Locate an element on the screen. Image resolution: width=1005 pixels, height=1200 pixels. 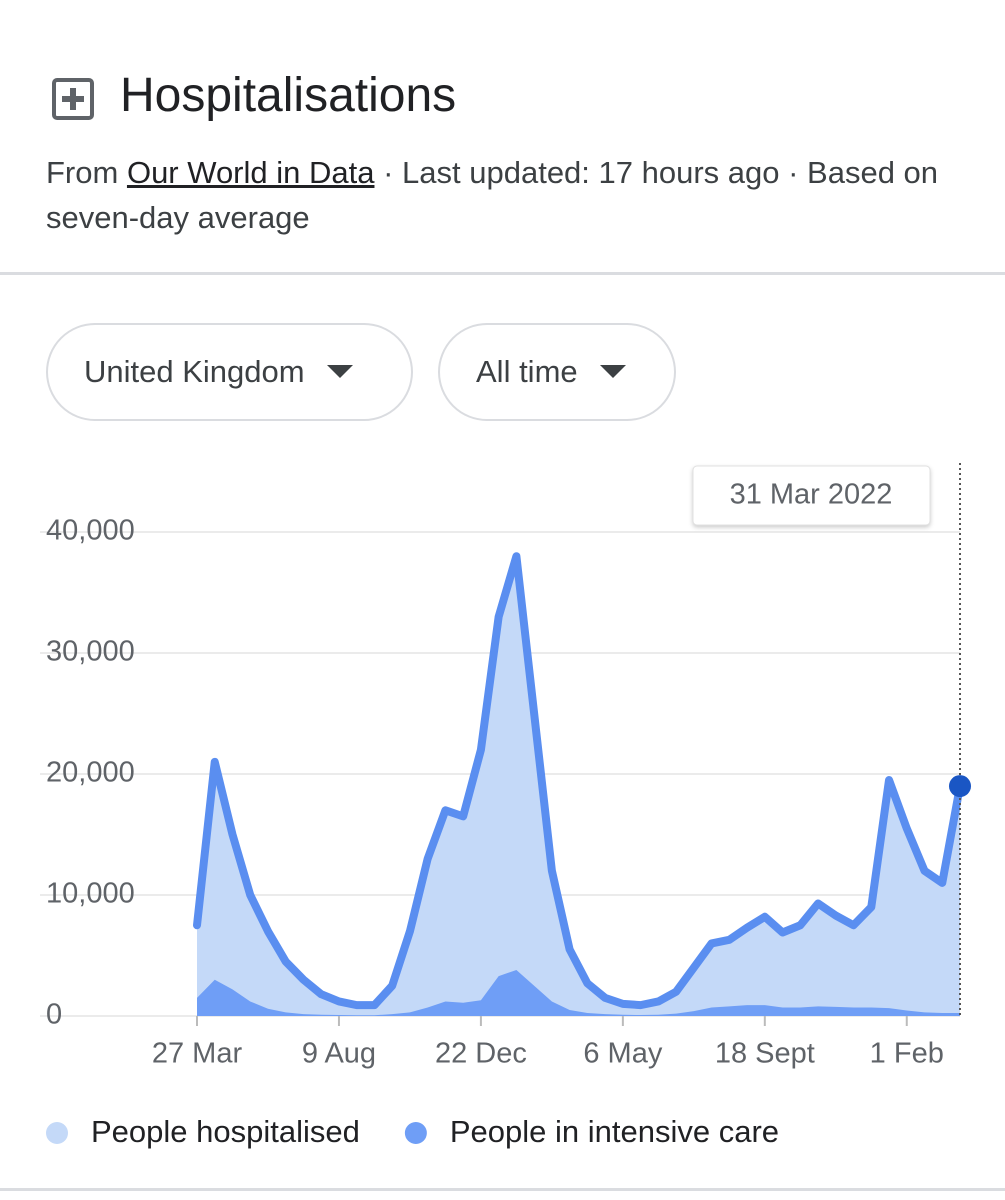
region-label: United Kingdom is located at coordinates (194, 371).